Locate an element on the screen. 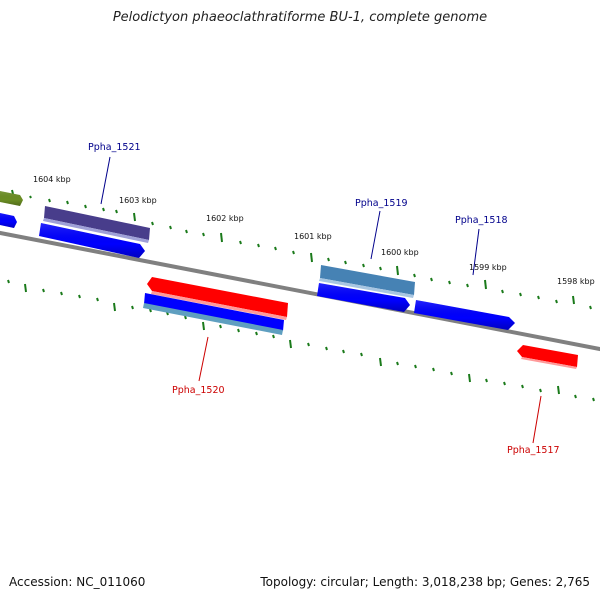  ppha-1518-gene is located at coordinates (464, 315).